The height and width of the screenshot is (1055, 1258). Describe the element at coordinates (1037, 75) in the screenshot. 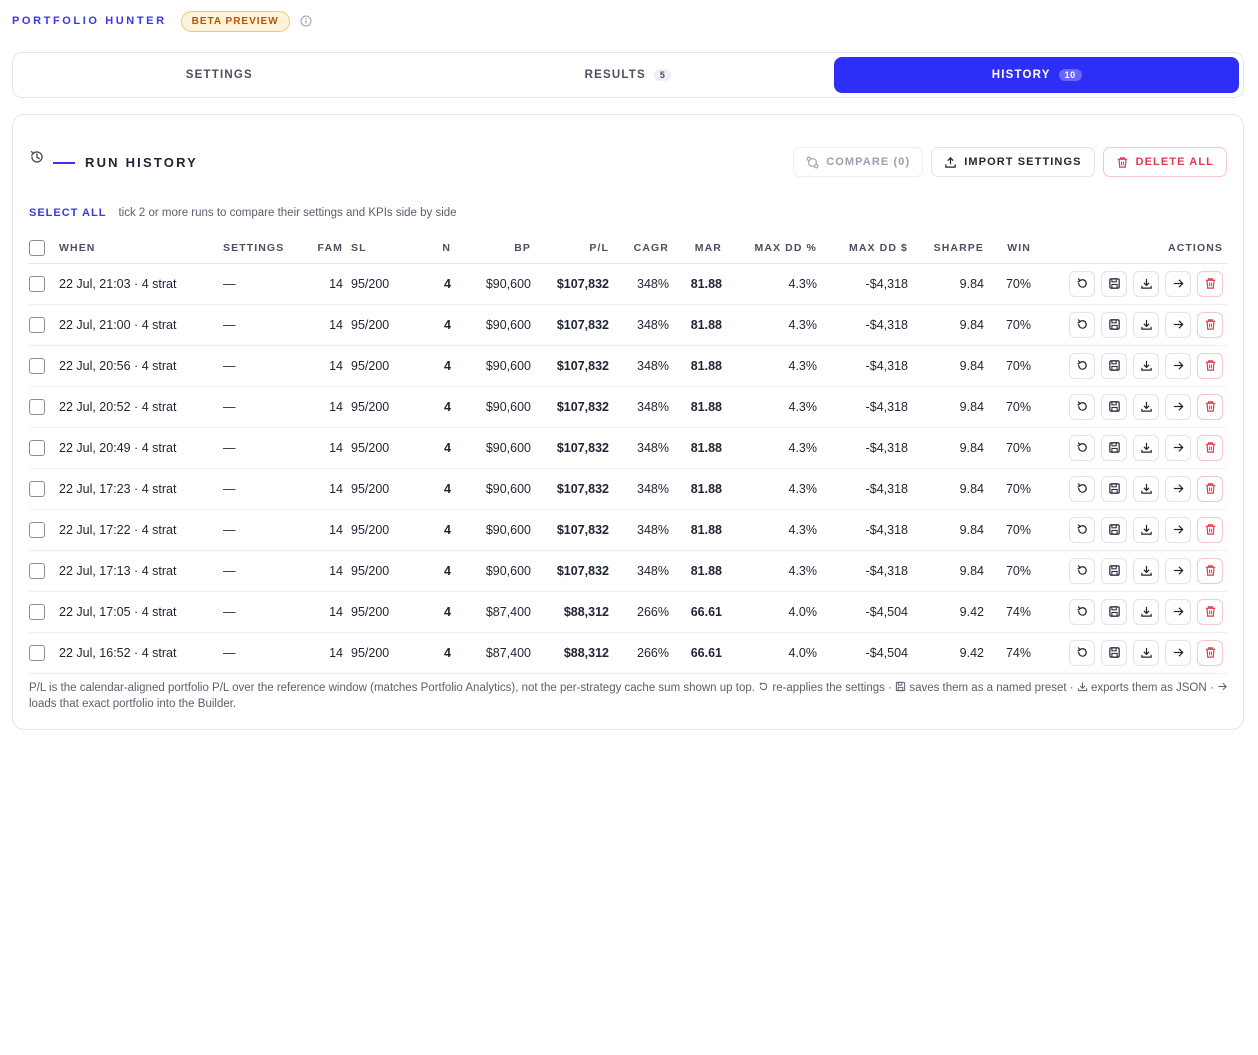

I see `tab-history: HISTORY 10` at that location.